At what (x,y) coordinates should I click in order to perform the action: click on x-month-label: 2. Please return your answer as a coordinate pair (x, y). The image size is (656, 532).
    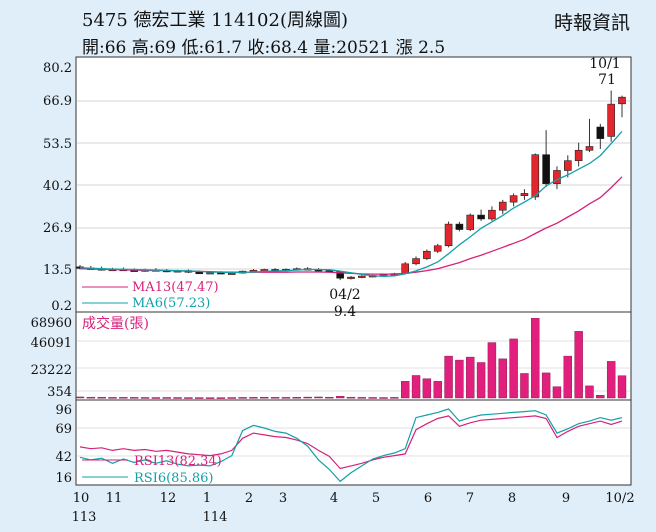
    Looking at the image, I should click on (249, 498).